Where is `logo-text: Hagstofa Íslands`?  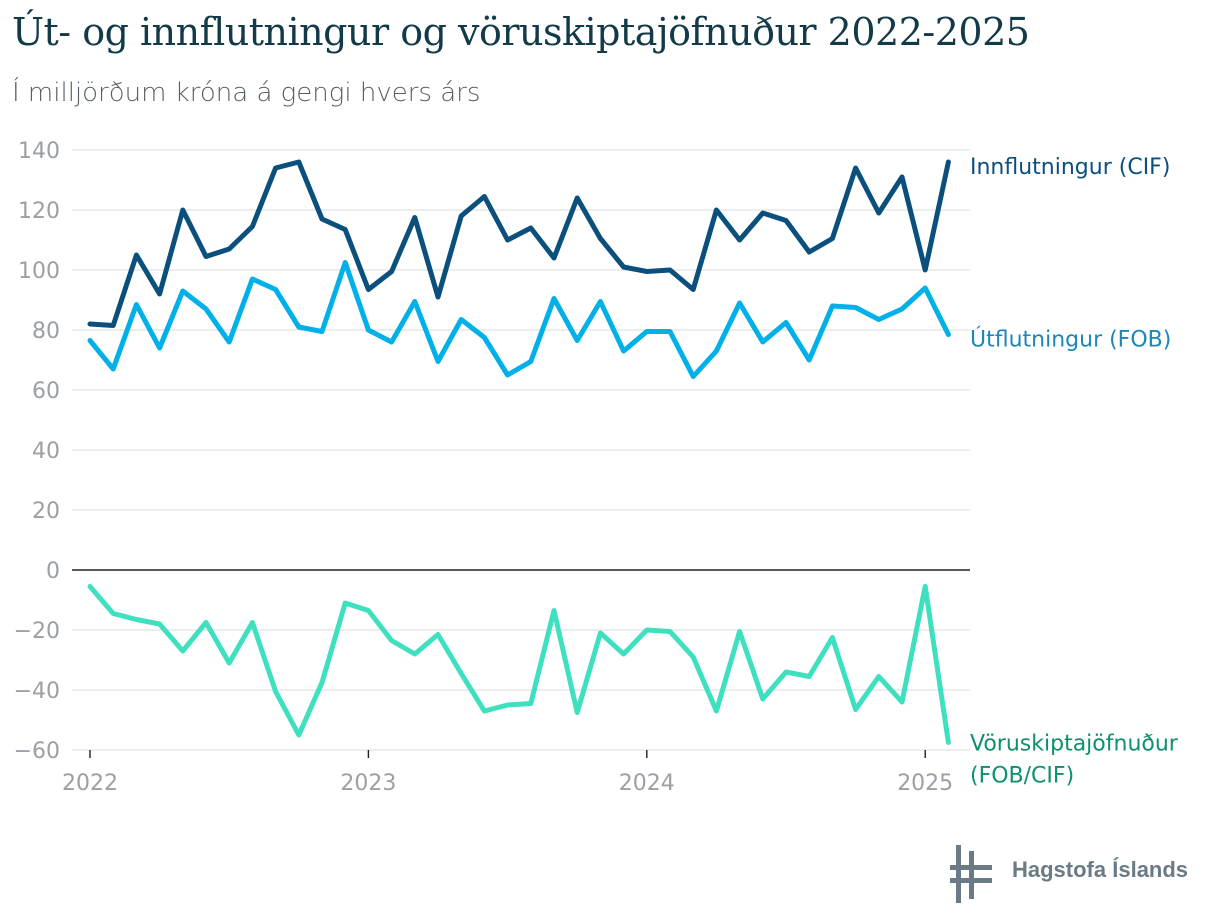
logo-text: Hagstofa Íslands is located at coordinates (1100, 869).